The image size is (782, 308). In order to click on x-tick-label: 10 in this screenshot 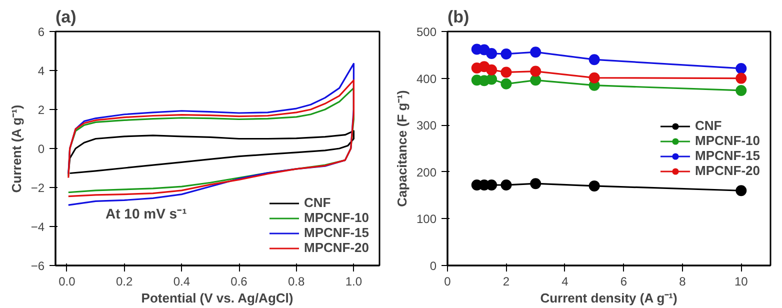, I will do `click(741, 281)`.